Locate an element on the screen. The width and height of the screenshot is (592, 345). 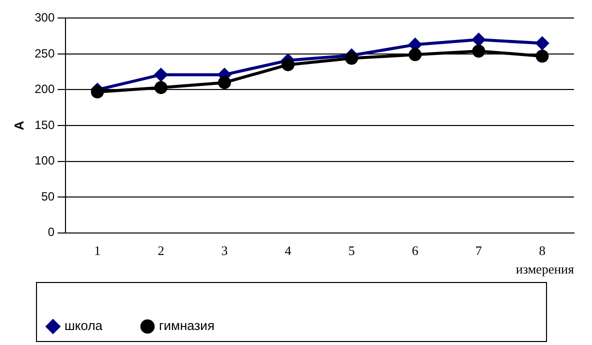
y-tick-label: 250 is located at coordinates (44, 53).